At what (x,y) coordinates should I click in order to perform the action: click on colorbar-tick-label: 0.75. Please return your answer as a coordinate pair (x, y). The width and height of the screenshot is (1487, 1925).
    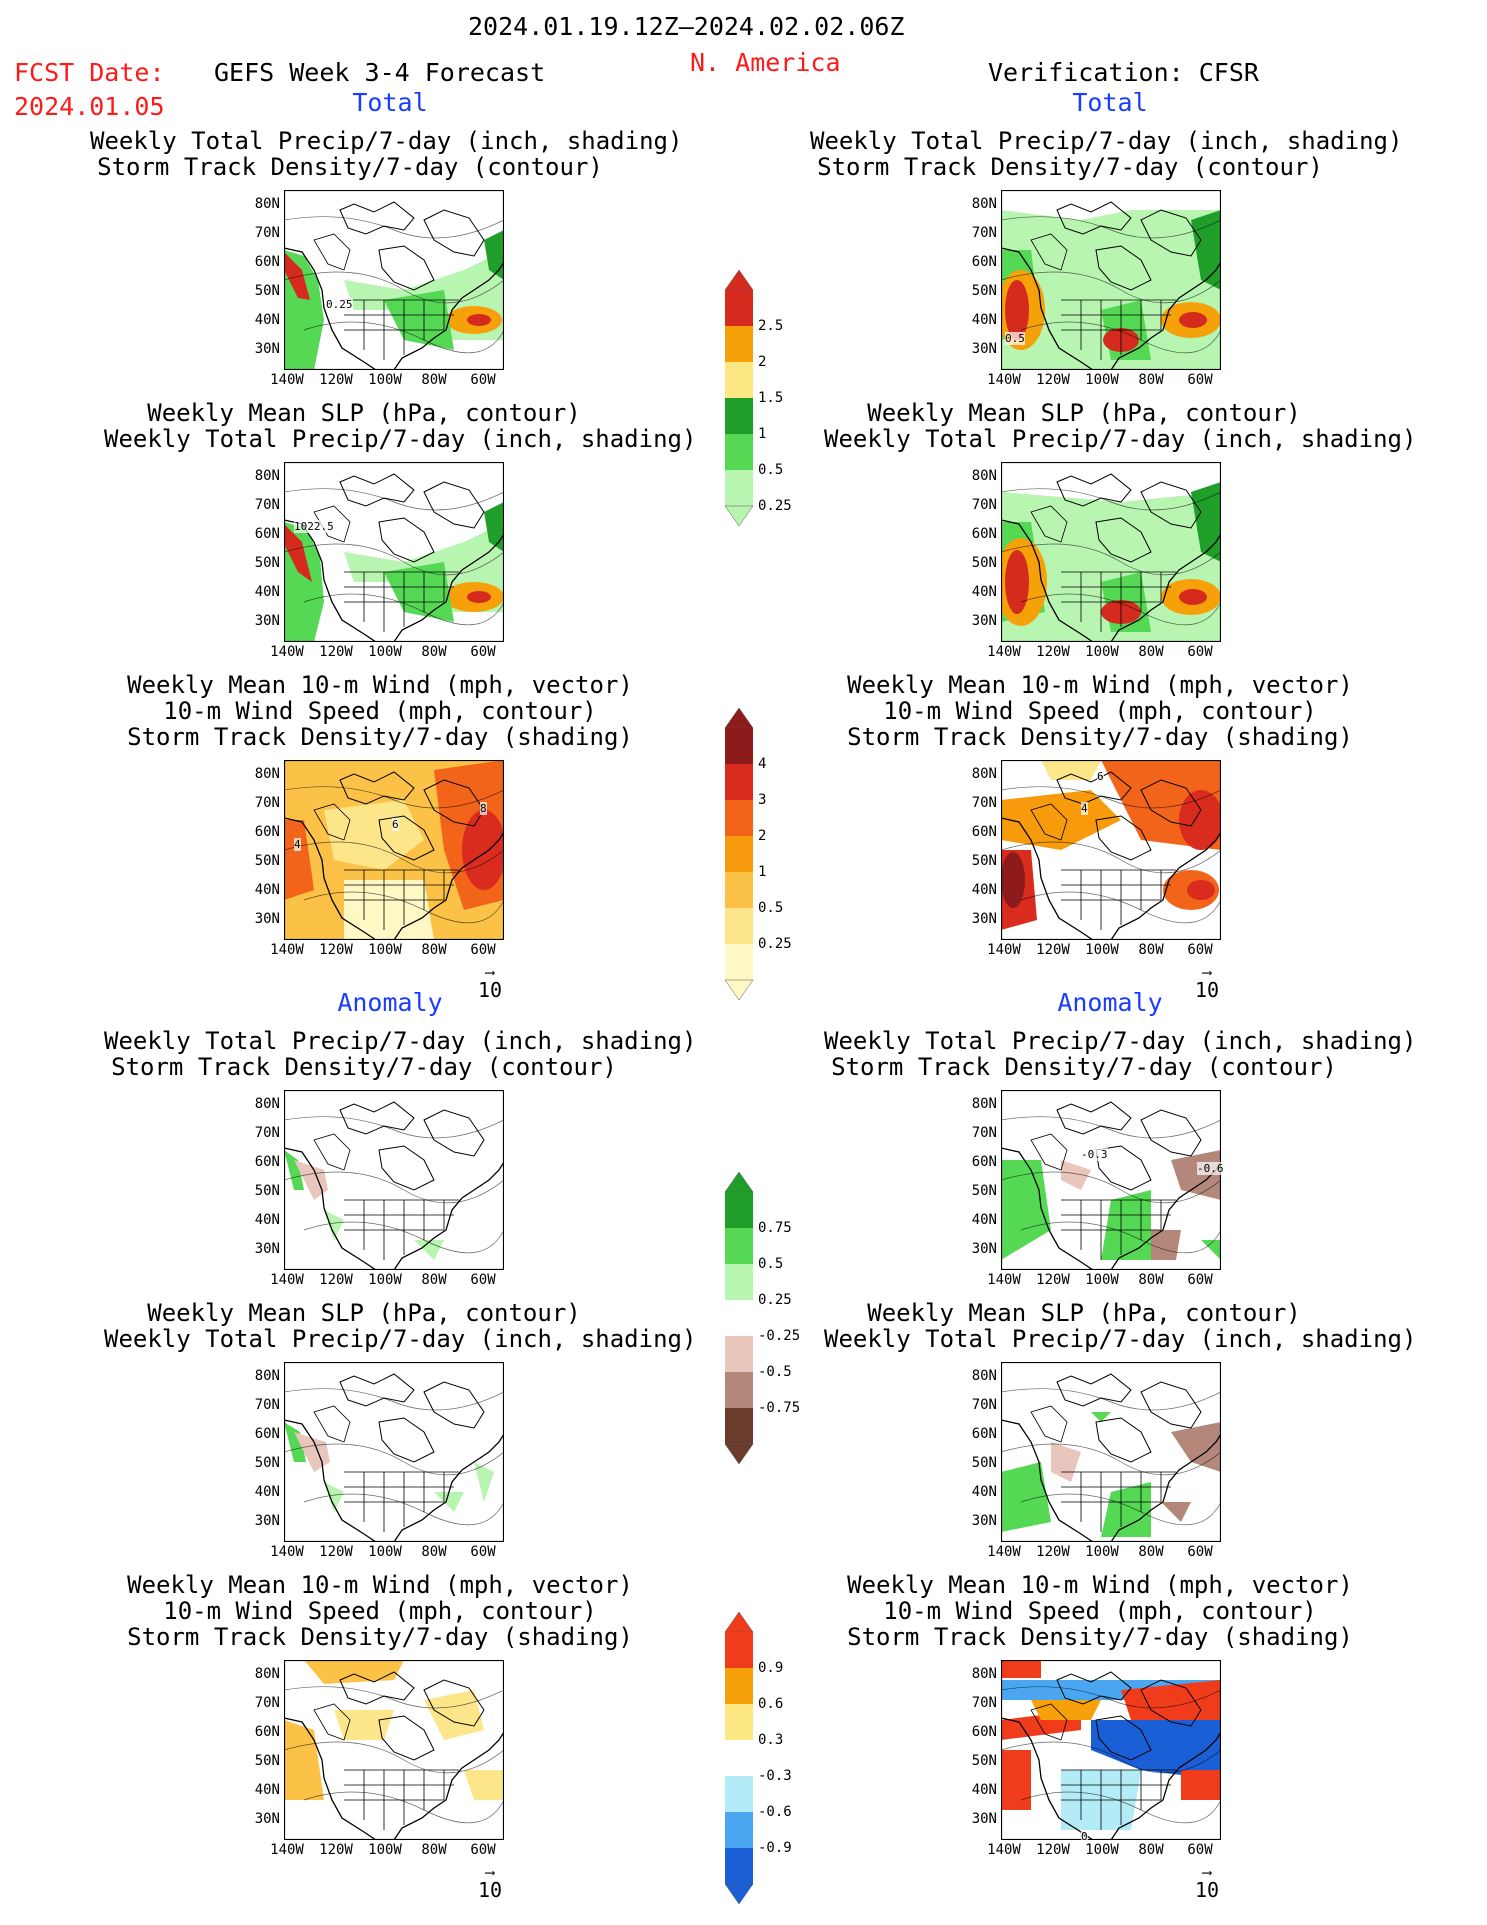
    Looking at the image, I should click on (775, 1228).